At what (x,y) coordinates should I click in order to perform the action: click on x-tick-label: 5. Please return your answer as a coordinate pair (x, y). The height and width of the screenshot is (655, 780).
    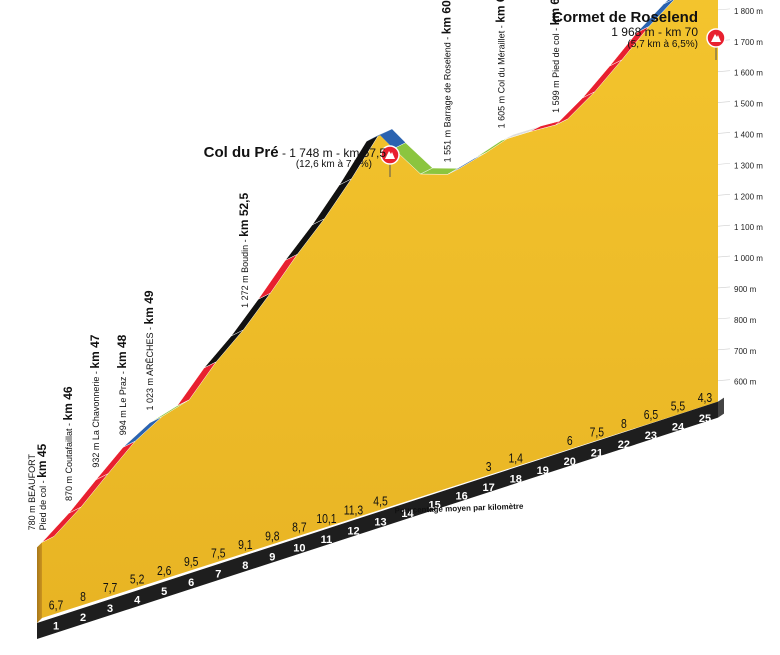
    Looking at the image, I should click on (164, 592).